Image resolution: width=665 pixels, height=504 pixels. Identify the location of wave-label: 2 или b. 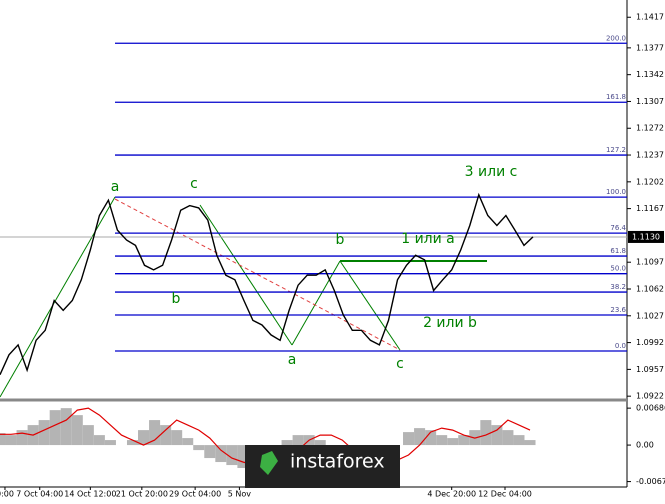
(450, 323).